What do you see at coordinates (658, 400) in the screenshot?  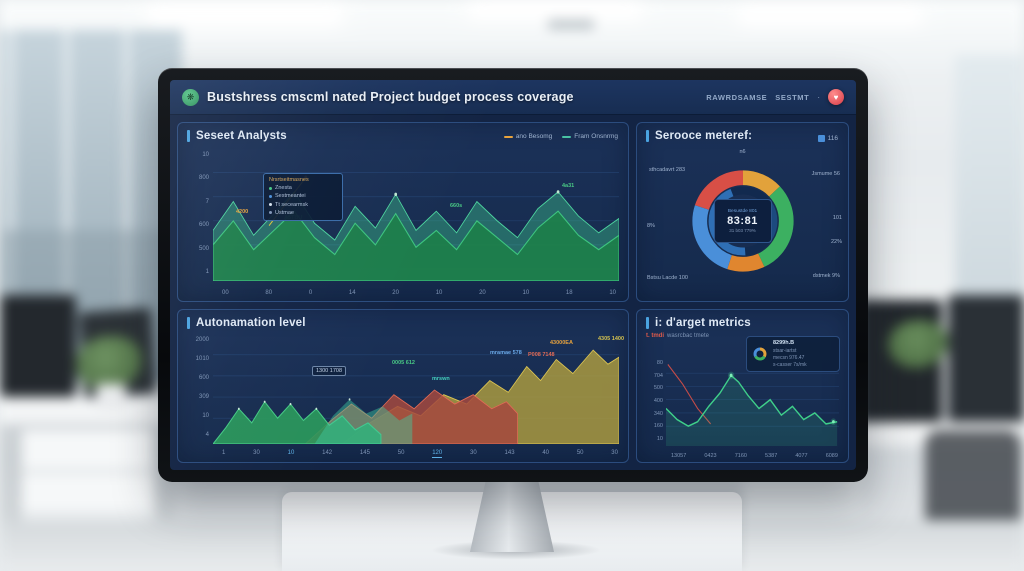 I see `y-tick: 400` at bounding box center [658, 400].